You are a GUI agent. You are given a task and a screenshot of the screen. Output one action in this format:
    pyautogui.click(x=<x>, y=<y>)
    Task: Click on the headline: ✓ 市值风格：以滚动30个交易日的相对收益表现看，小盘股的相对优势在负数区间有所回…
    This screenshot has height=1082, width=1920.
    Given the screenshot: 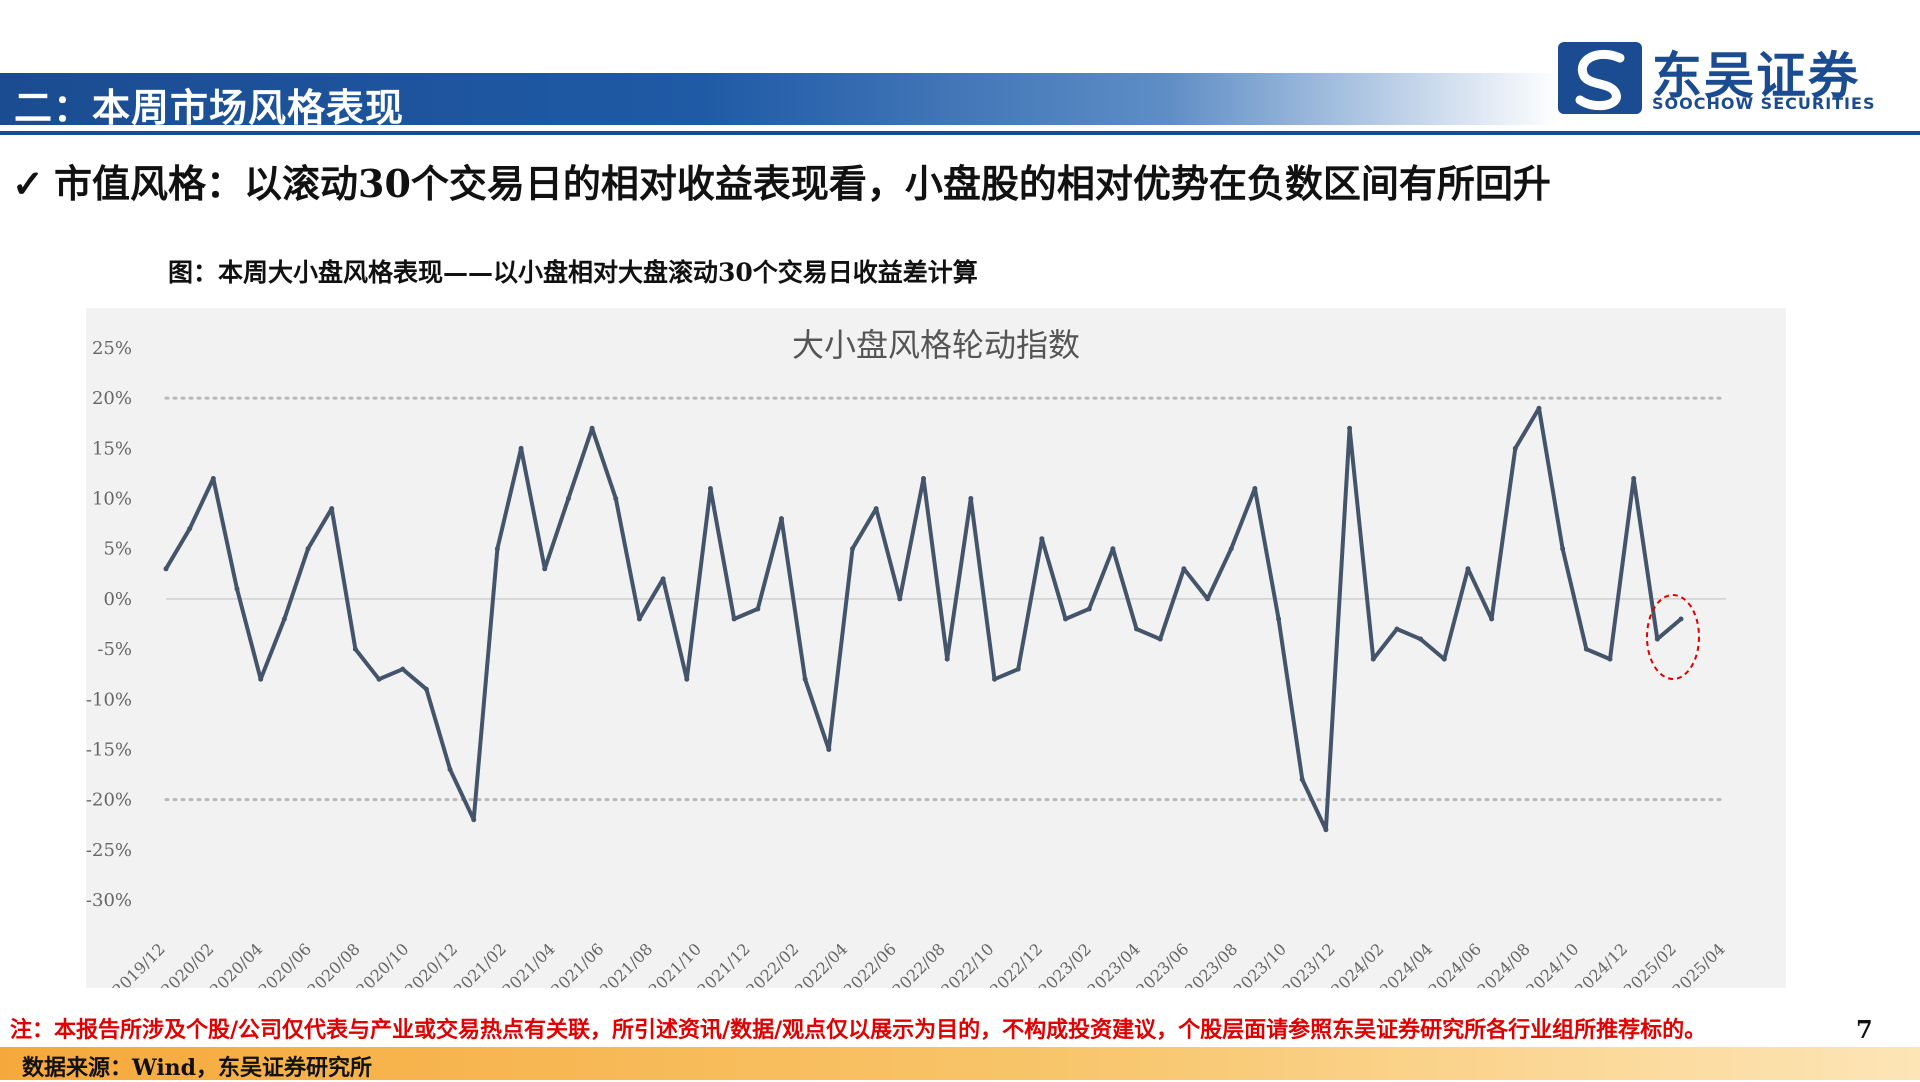 What is the action you would take?
    pyautogui.click(x=781, y=180)
    